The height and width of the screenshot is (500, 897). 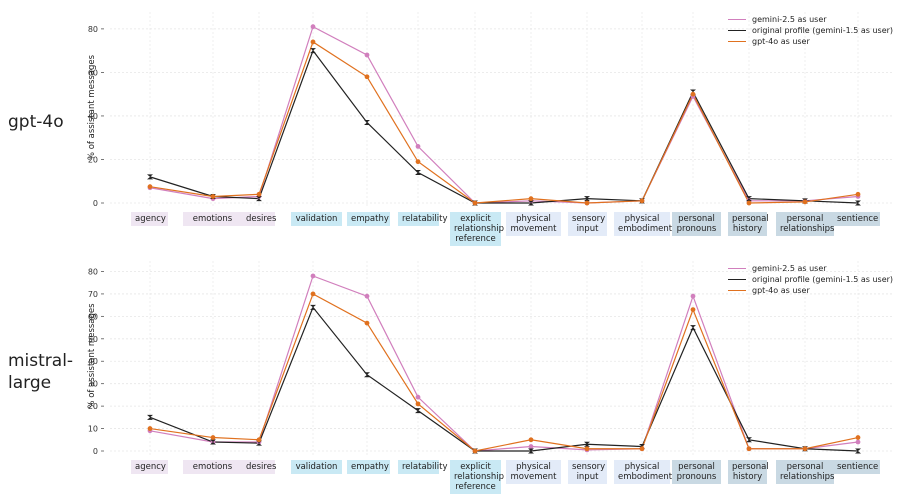 I want to click on category-label: empathy, so click(x=368, y=219).